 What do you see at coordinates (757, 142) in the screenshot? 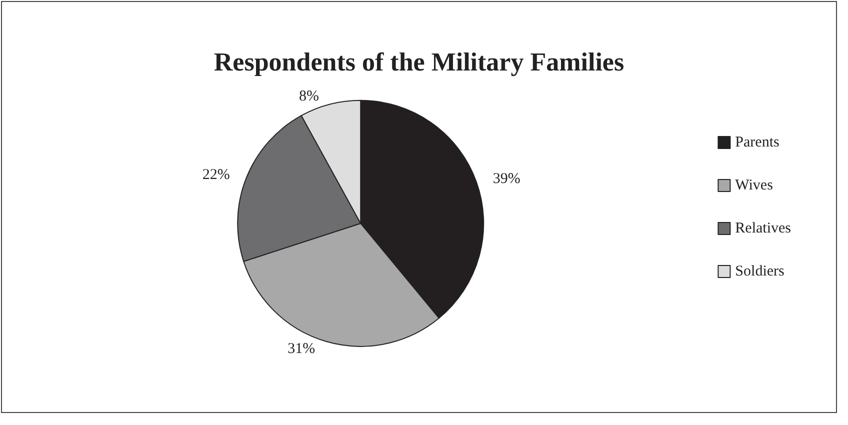
I see `legend-label: Parents` at bounding box center [757, 142].